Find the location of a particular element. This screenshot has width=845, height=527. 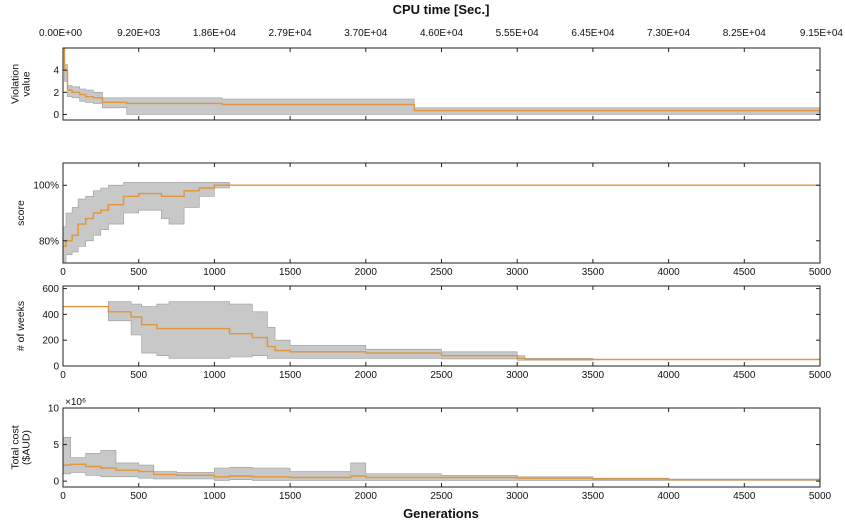

y-axis-label: # of weeks is located at coordinates (21, 326).